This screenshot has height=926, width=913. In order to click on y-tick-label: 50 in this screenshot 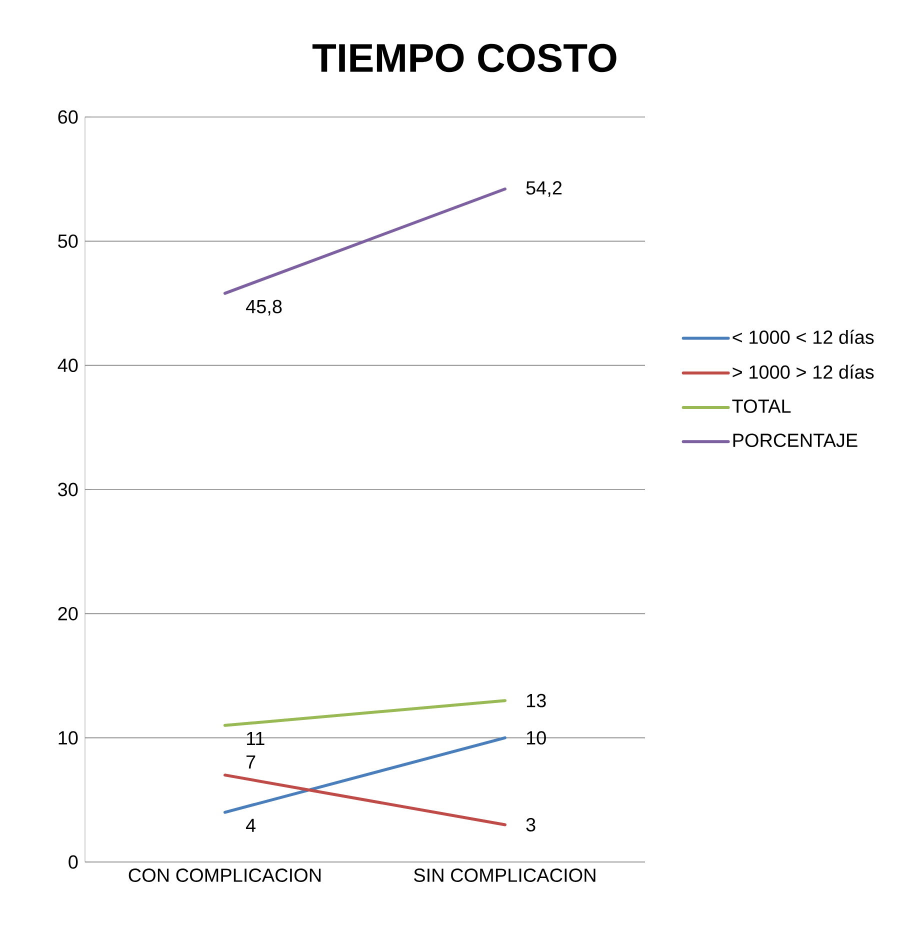, I will do `click(68, 241)`.